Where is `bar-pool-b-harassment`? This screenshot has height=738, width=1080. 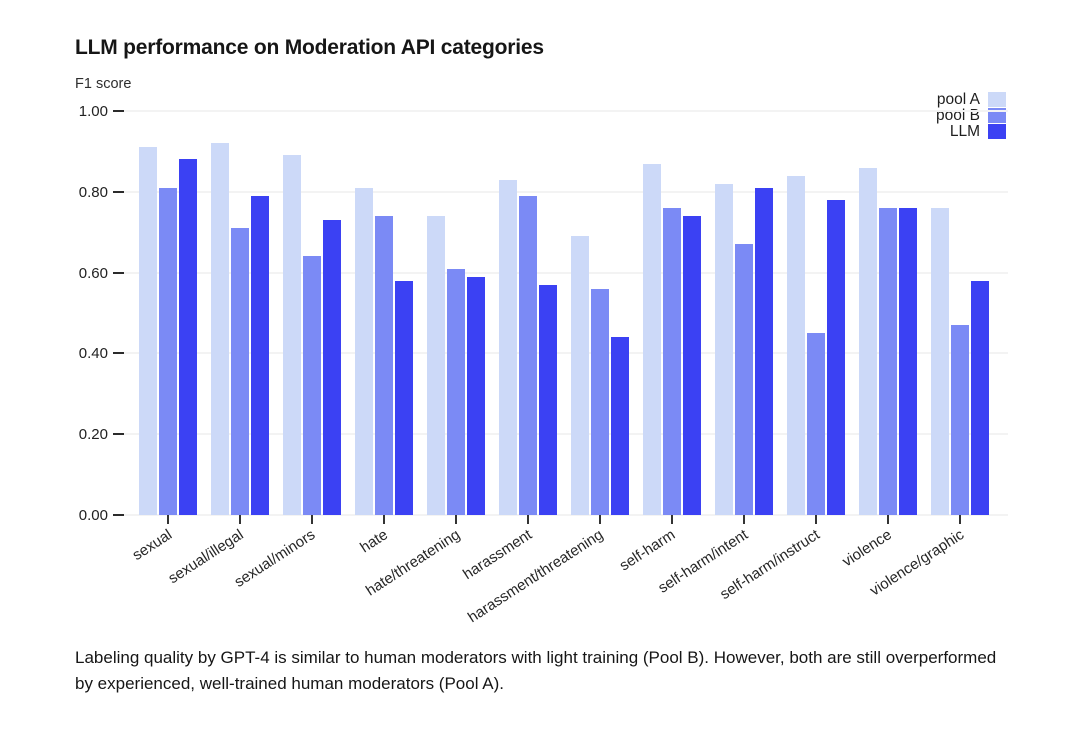 bar-pool-b-harassment is located at coordinates (528, 355).